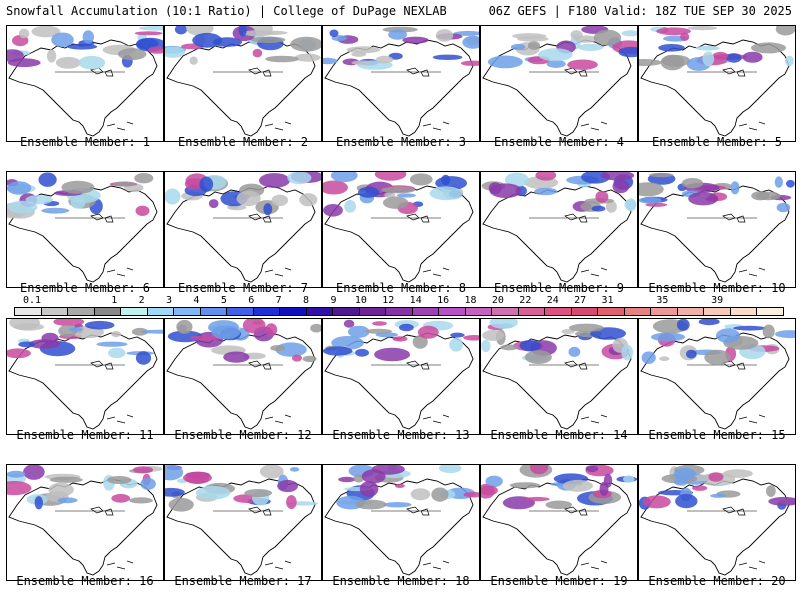 This screenshot has width=800, height=600. Describe the element at coordinates (85, 288) in the screenshot. I see `ensemble-member-label: Ensemble Member: 6` at that location.